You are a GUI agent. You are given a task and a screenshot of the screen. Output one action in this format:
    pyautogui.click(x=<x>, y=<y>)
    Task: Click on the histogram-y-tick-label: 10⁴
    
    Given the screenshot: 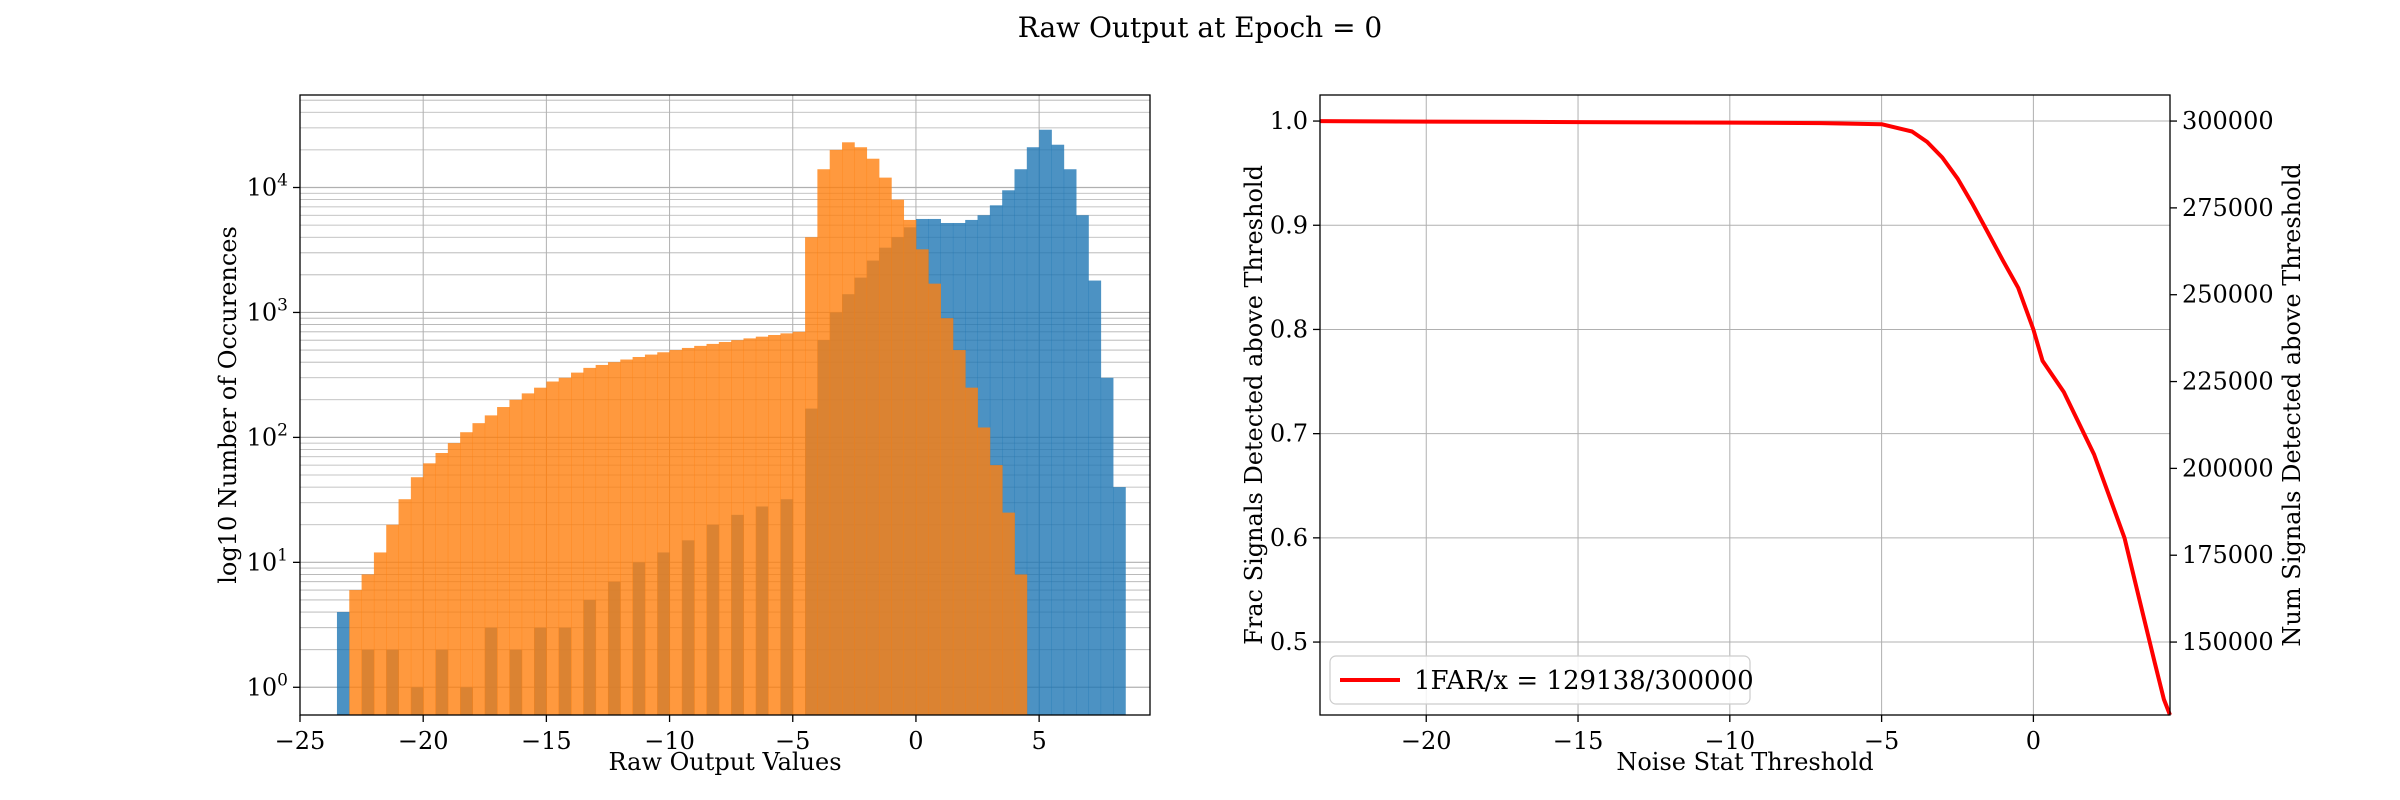 What is the action you would take?
    pyautogui.click(x=267, y=186)
    